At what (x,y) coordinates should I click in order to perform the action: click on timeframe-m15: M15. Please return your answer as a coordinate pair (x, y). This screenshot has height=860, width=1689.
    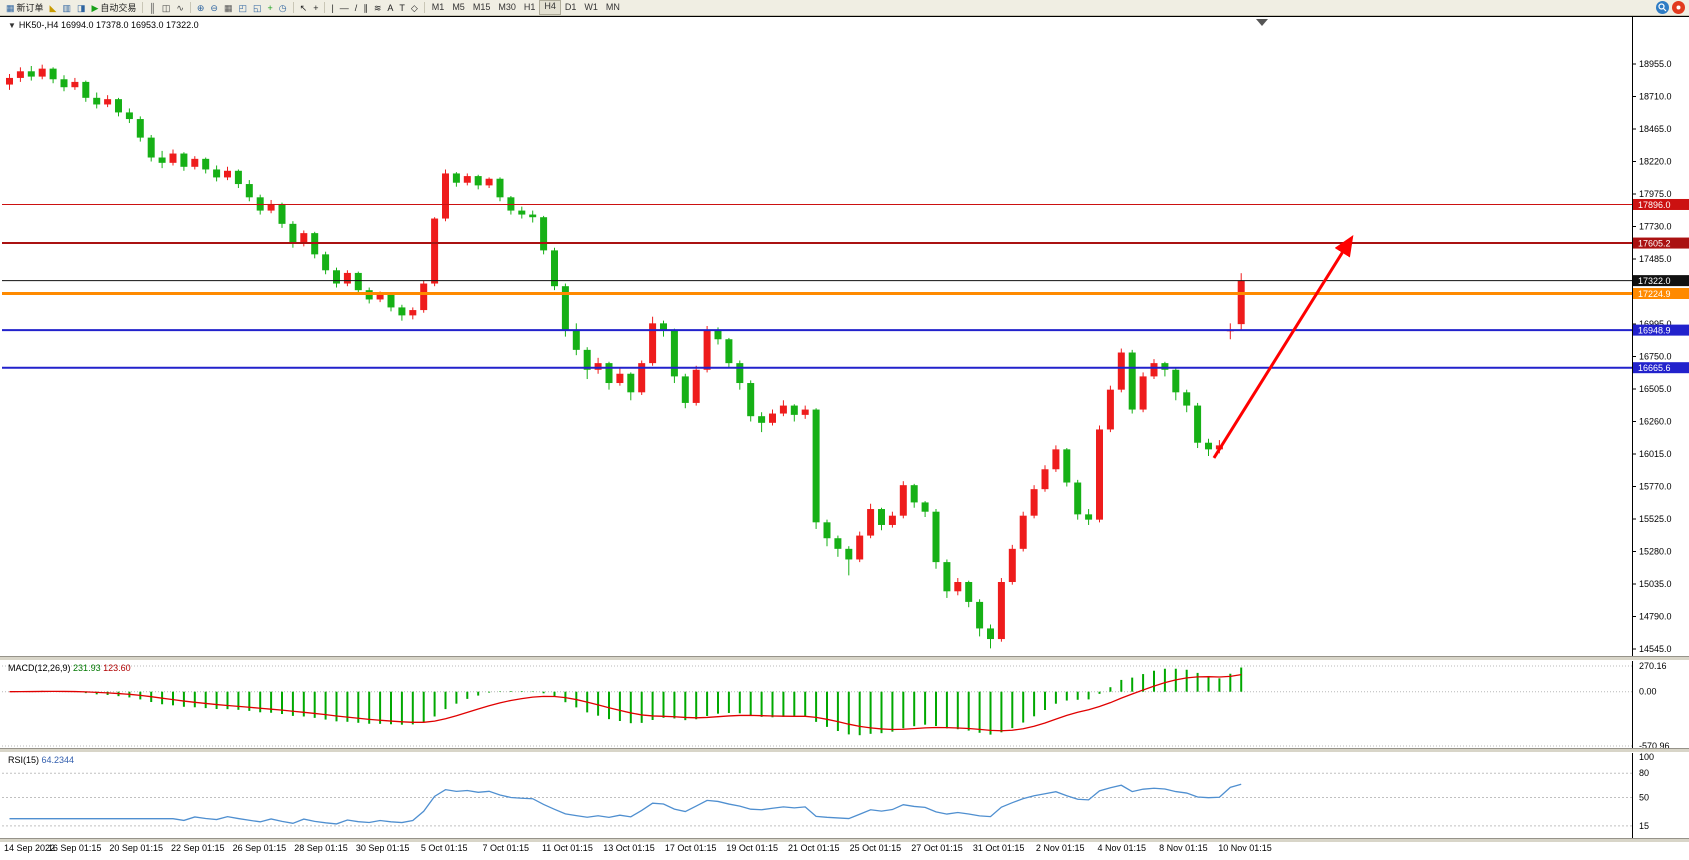
    Looking at the image, I should click on (481, 7).